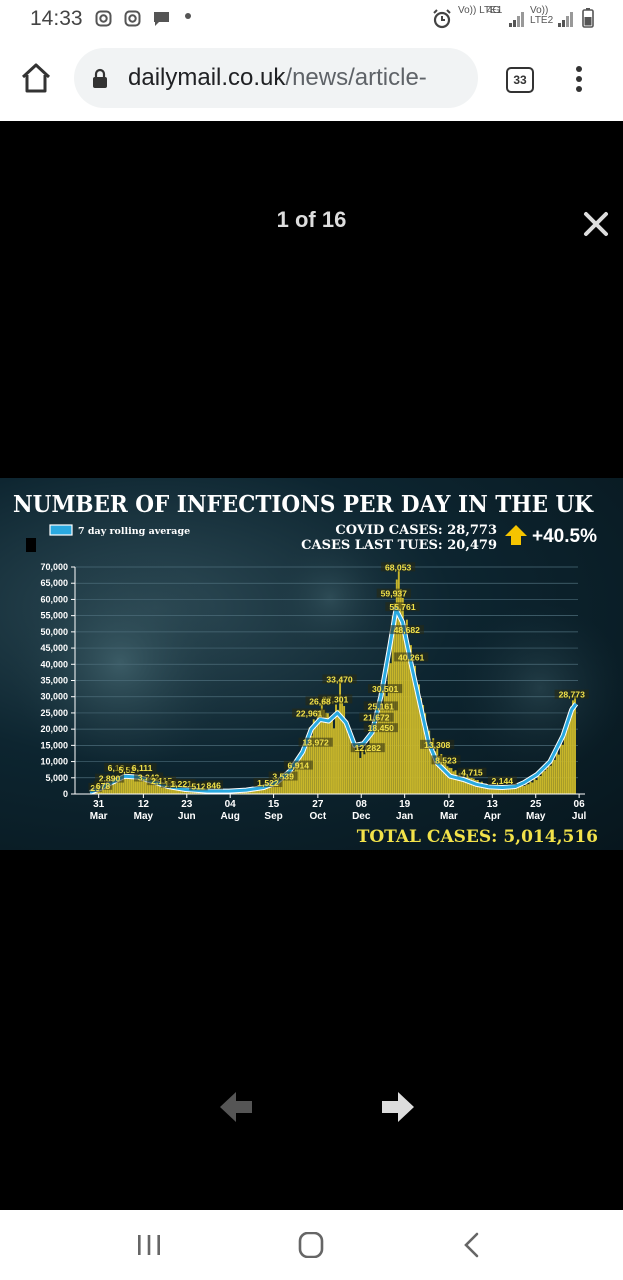 This screenshot has height=1280, width=623. Describe the element at coordinates (311, 1245) in the screenshot. I see `home-button-icon` at that location.